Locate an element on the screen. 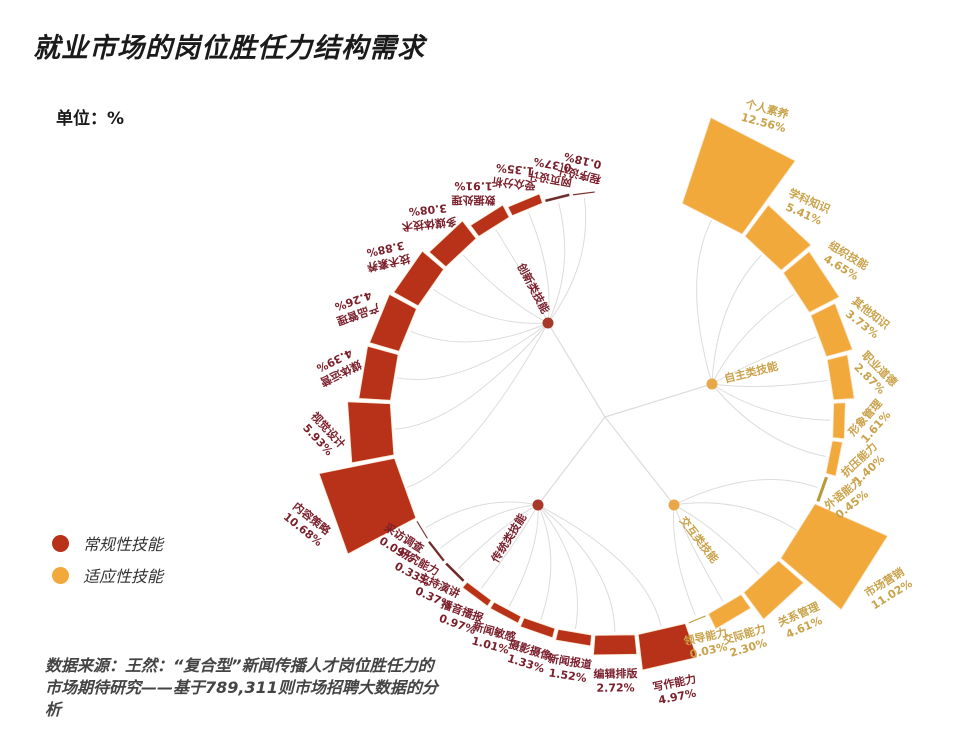 The width and height of the screenshot is (960, 742). link-数据处理 is located at coordinates (522, 276).